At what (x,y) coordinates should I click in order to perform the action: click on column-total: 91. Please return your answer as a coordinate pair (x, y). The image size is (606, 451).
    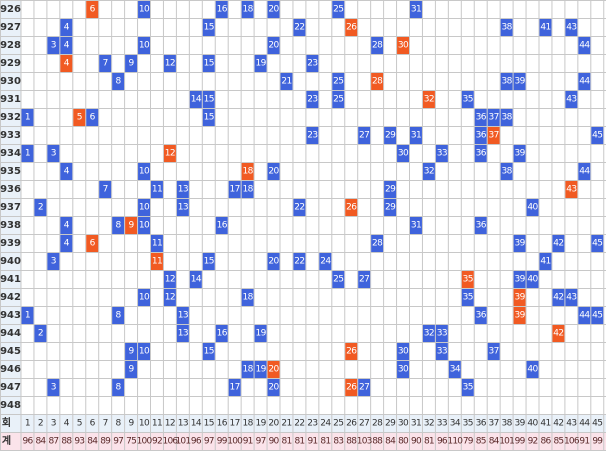
    Looking at the image, I should click on (584, 442).